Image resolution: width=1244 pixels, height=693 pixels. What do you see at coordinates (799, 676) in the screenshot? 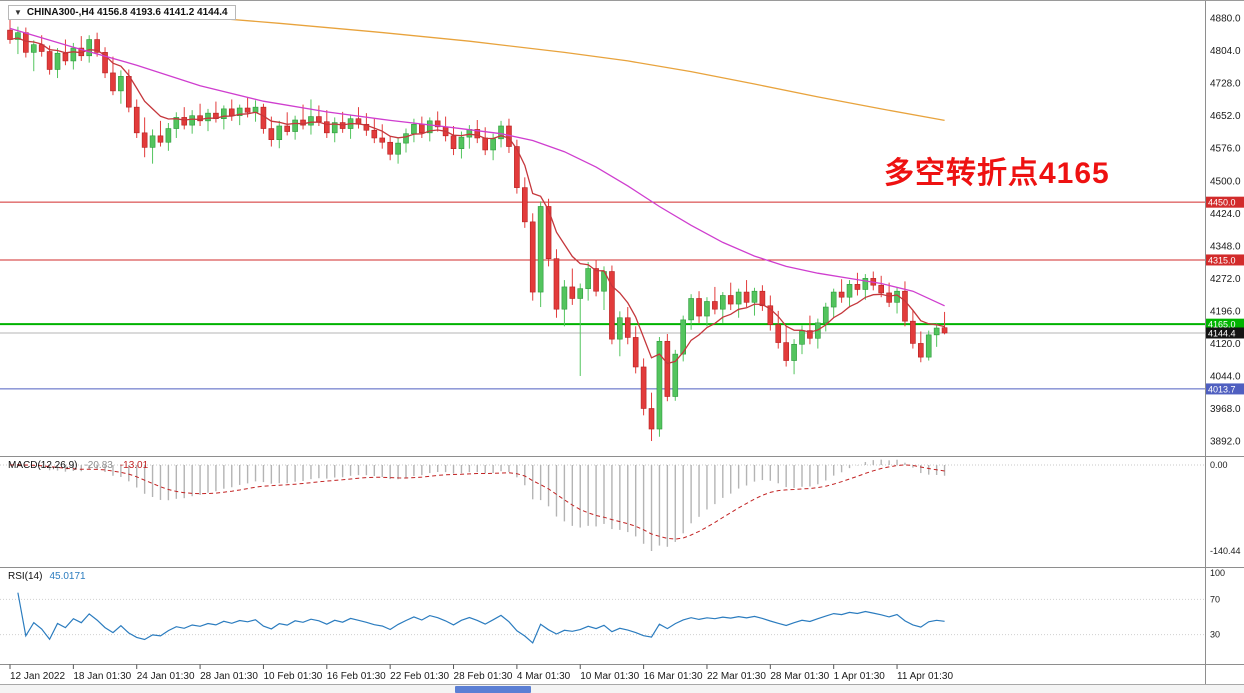
I see `svg-text: 28 Mar 01:30` at bounding box center [799, 676].